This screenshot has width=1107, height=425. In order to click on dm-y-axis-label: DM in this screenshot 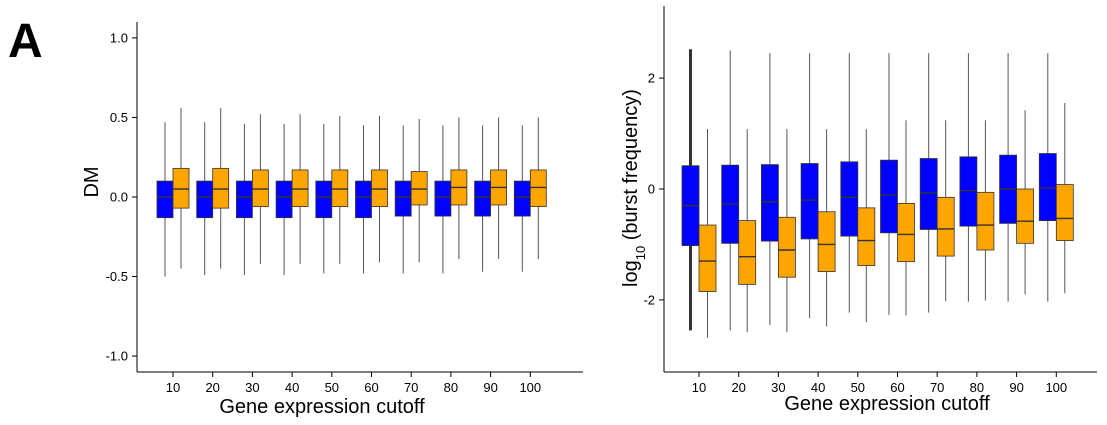, I will do `click(92, 181)`.